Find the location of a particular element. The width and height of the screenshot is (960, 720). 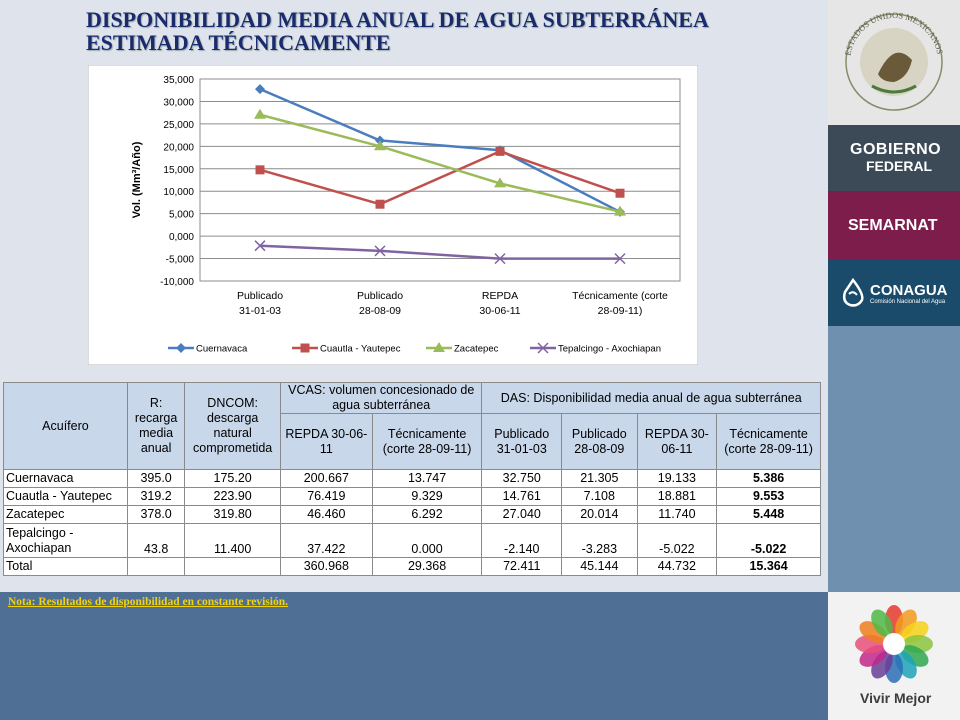

x-tick-label: Técnicamente (corte is located at coordinates (620, 296).